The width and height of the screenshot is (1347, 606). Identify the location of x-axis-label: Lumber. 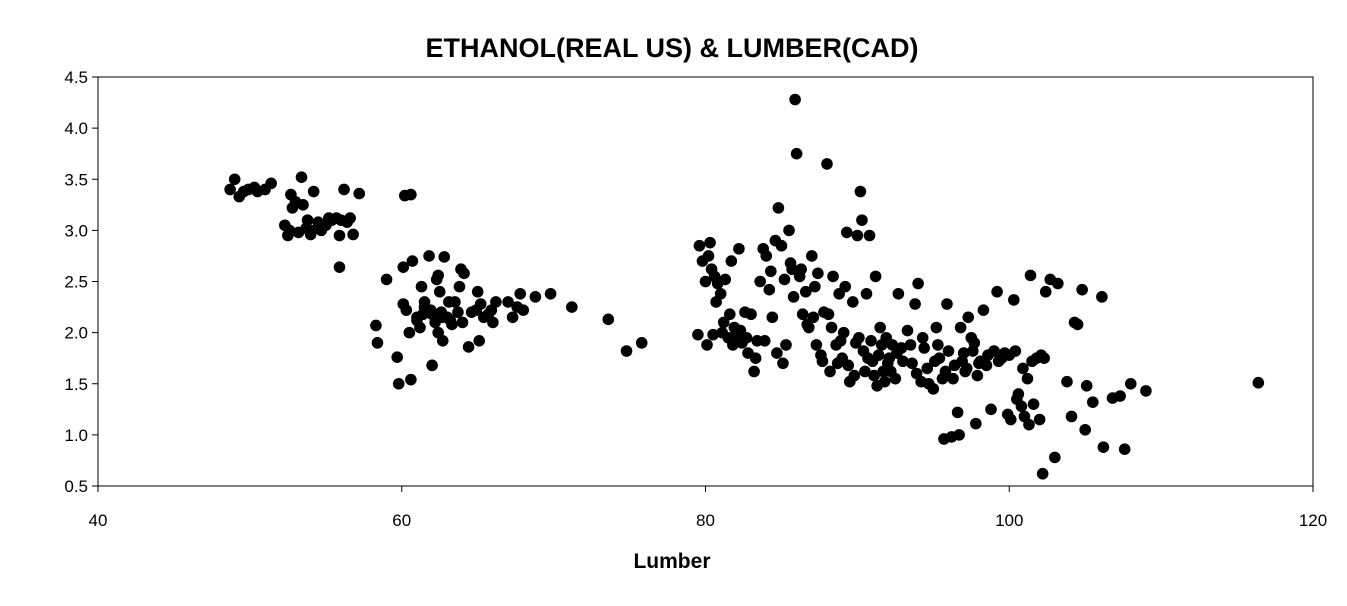
(671, 561).